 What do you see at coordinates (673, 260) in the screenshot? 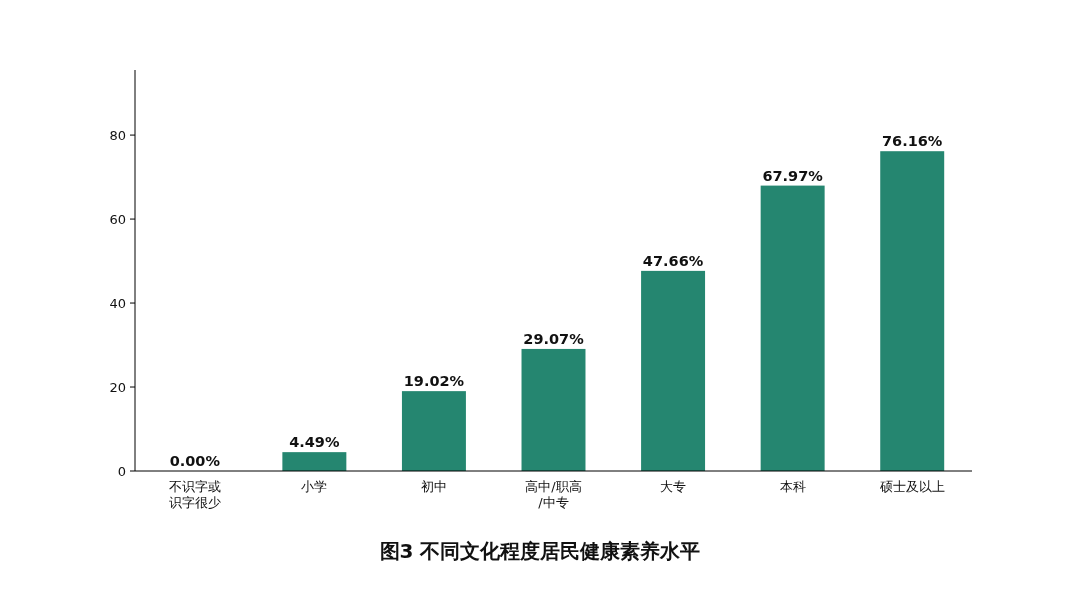
I see `data-label: 47.66%` at bounding box center [673, 260].